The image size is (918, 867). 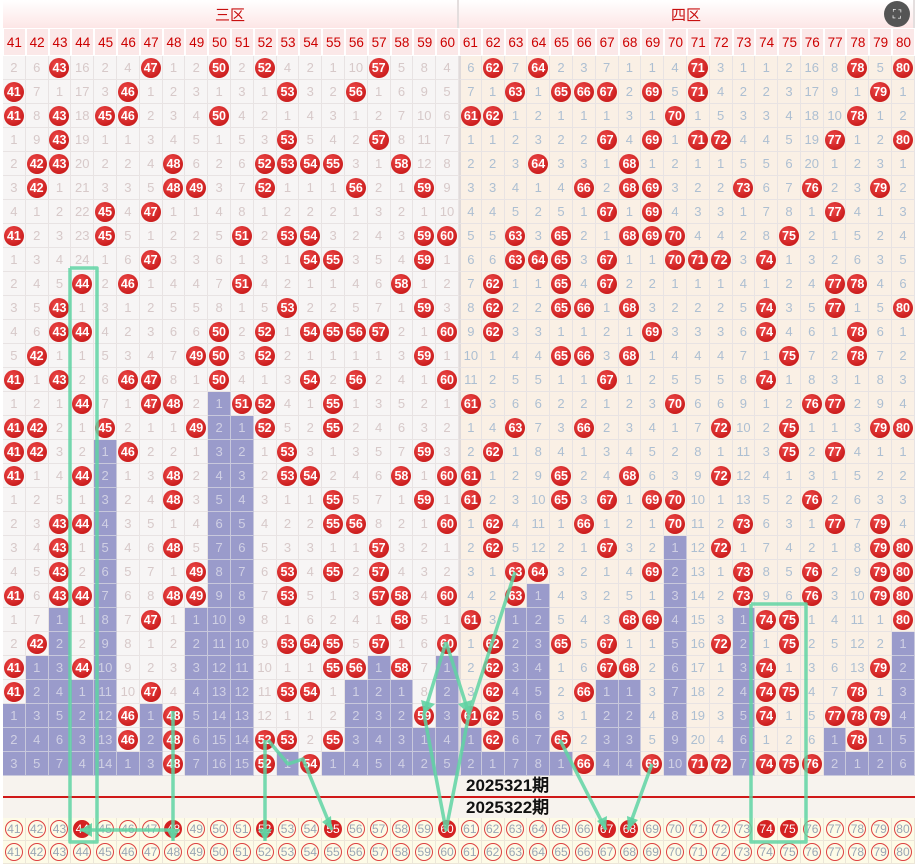 I want to click on number-option: 61, so click(x=469, y=852).